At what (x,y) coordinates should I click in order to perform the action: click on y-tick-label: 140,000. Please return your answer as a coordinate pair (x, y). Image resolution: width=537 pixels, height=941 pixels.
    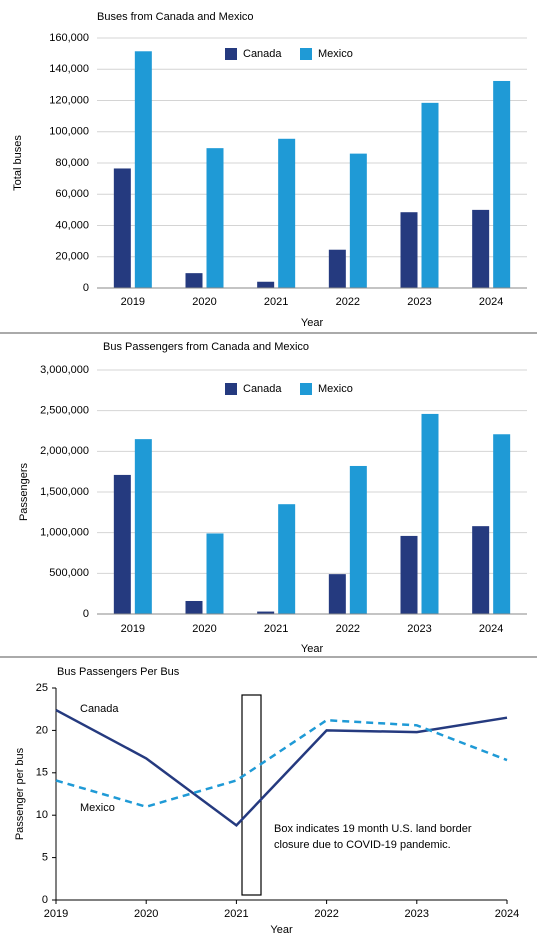
    Looking at the image, I should click on (69, 69).